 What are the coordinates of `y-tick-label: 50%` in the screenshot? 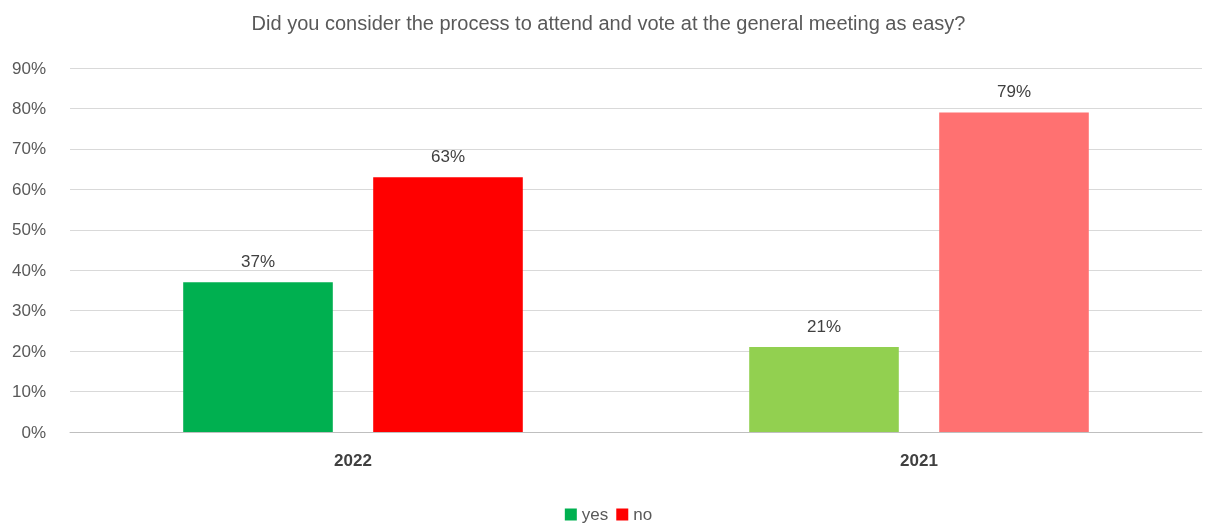 It's located at (28, 230).